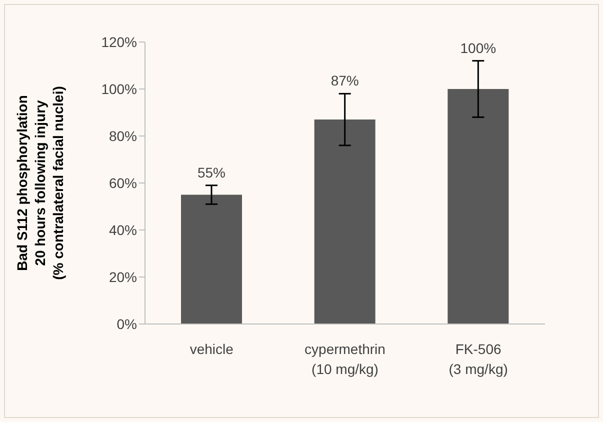 The width and height of the screenshot is (603, 422). I want to click on data-label: 87%, so click(344, 80).